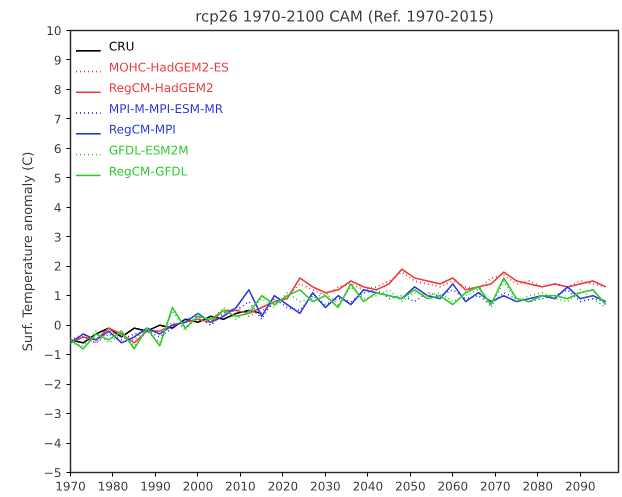 This screenshot has width=622, height=497. What do you see at coordinates (58, 89) in the screenshot?
I see `y-tick-label: 8` at bounding box center [58, 89].